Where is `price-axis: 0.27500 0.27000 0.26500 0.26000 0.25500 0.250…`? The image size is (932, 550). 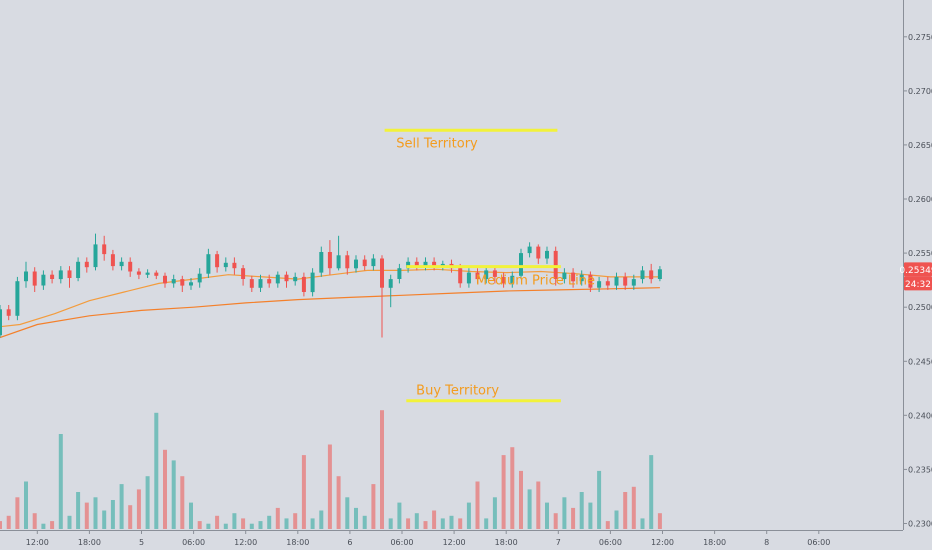 price-axis: 0.27500 0.27000 0.26500 0.26000 0.25500 0.250… is located at coordinates (917, 281).